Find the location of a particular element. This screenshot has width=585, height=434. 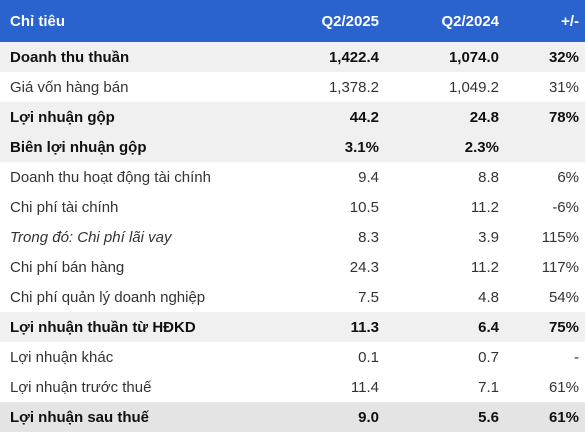

header-q2-2025: Q2/2025 is located at coordinates (327, 21).